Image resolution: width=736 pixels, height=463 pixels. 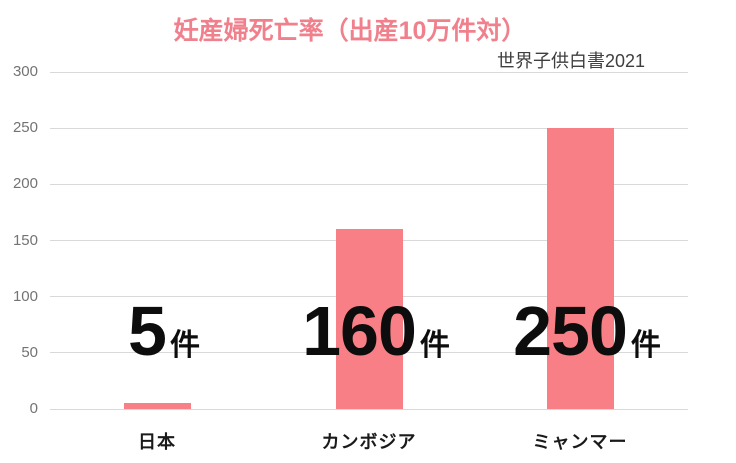 What do you see at coordinates (33, 408) in the screenshot?
I see `y-tick-label-0: 0` at bounding box center [33, 408].